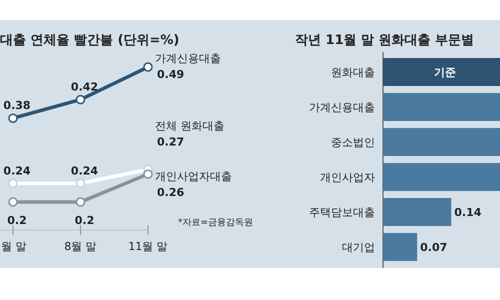 The height and width of the screenshot is (300, 500). I want to click on data-label: 0.14, so click(468, 212).